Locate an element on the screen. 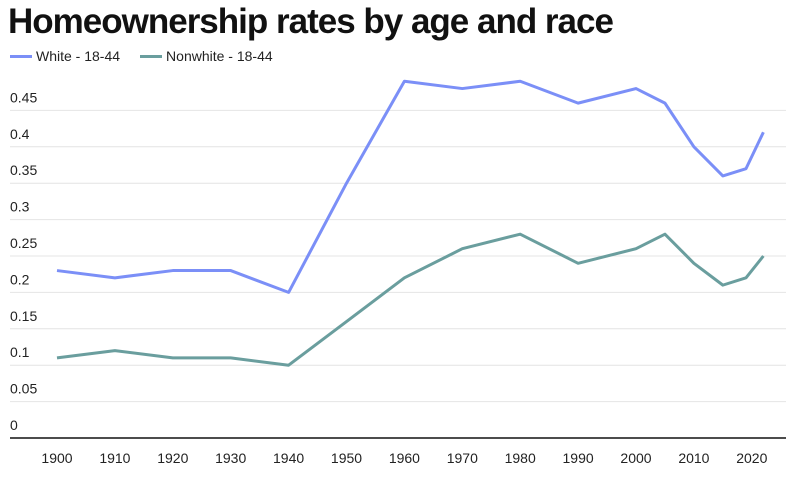 Image resolution: width=800 pixels, height=484 pixels. legend: White - 18-44 Nonwhite - 18-44 is located at coordinates (141, 56).